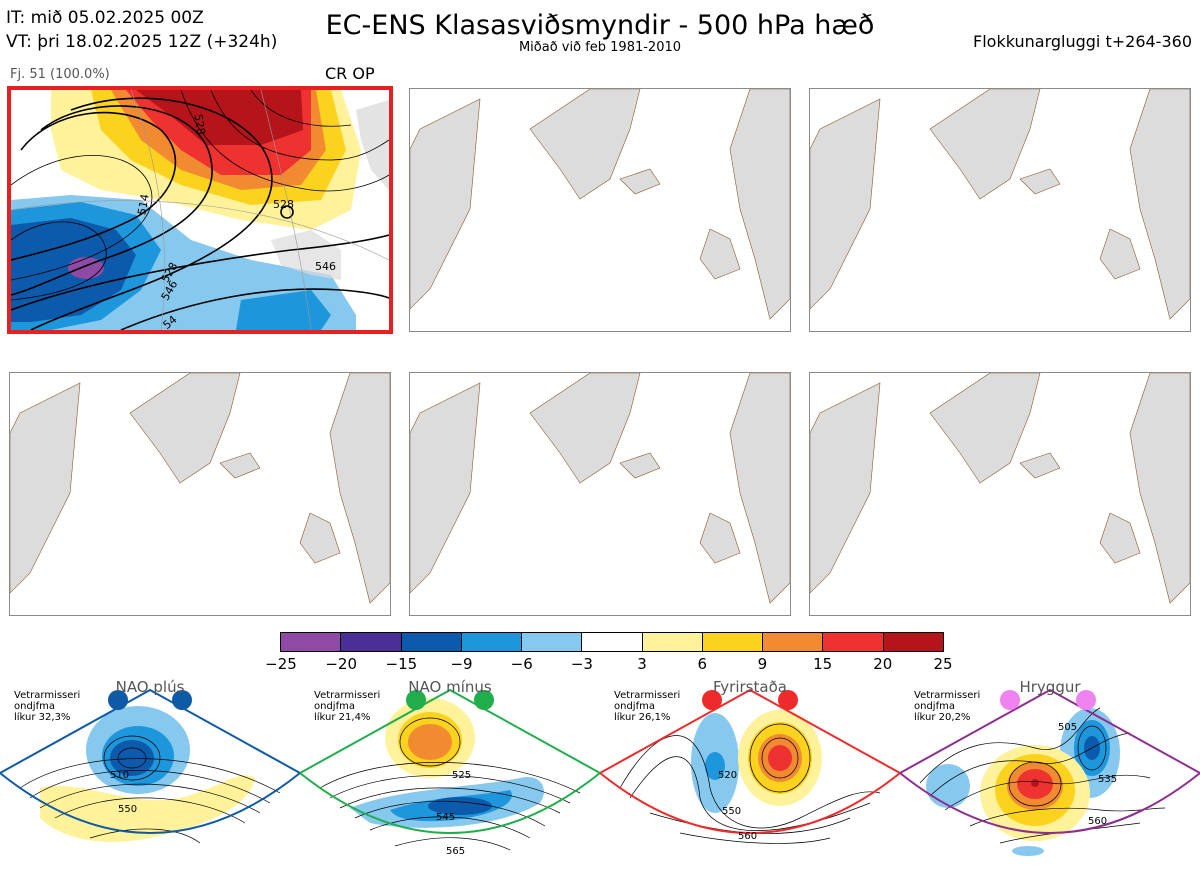 The height and width of the screenshot is (871, 1200). What do you see at coordinates (750, 687) in the screenshot?
I see `regime-title: Fyrirstaða` at bounding box center [750, 687].